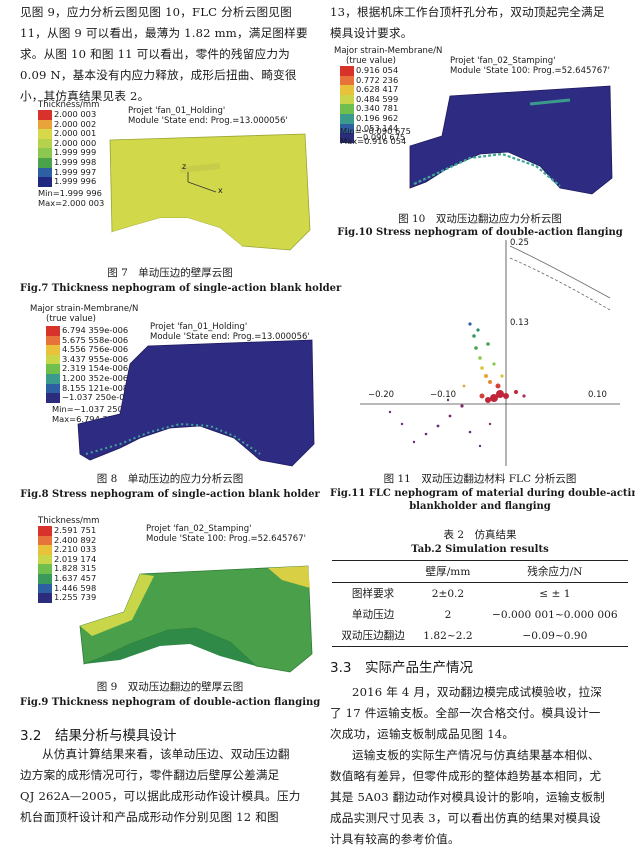  What do you see at coordinates (422, 734) in the screenshot?
I see `text-line: 次成功，运输支板制成品见图 14。` at bounding box center [422, 734].